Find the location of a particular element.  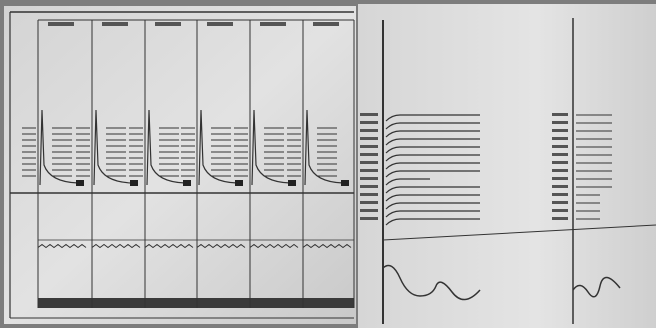

footer-band is located at coordinates (196, 303).